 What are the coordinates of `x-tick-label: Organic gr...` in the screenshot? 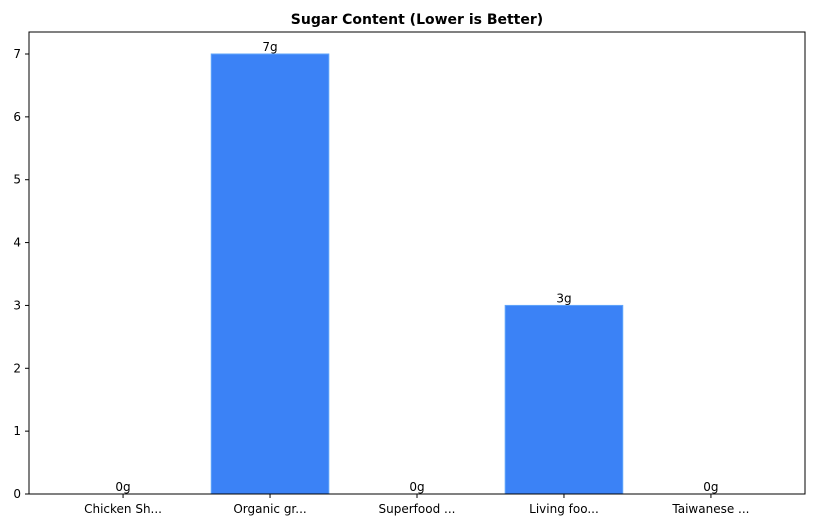 It's located at (269, 509).